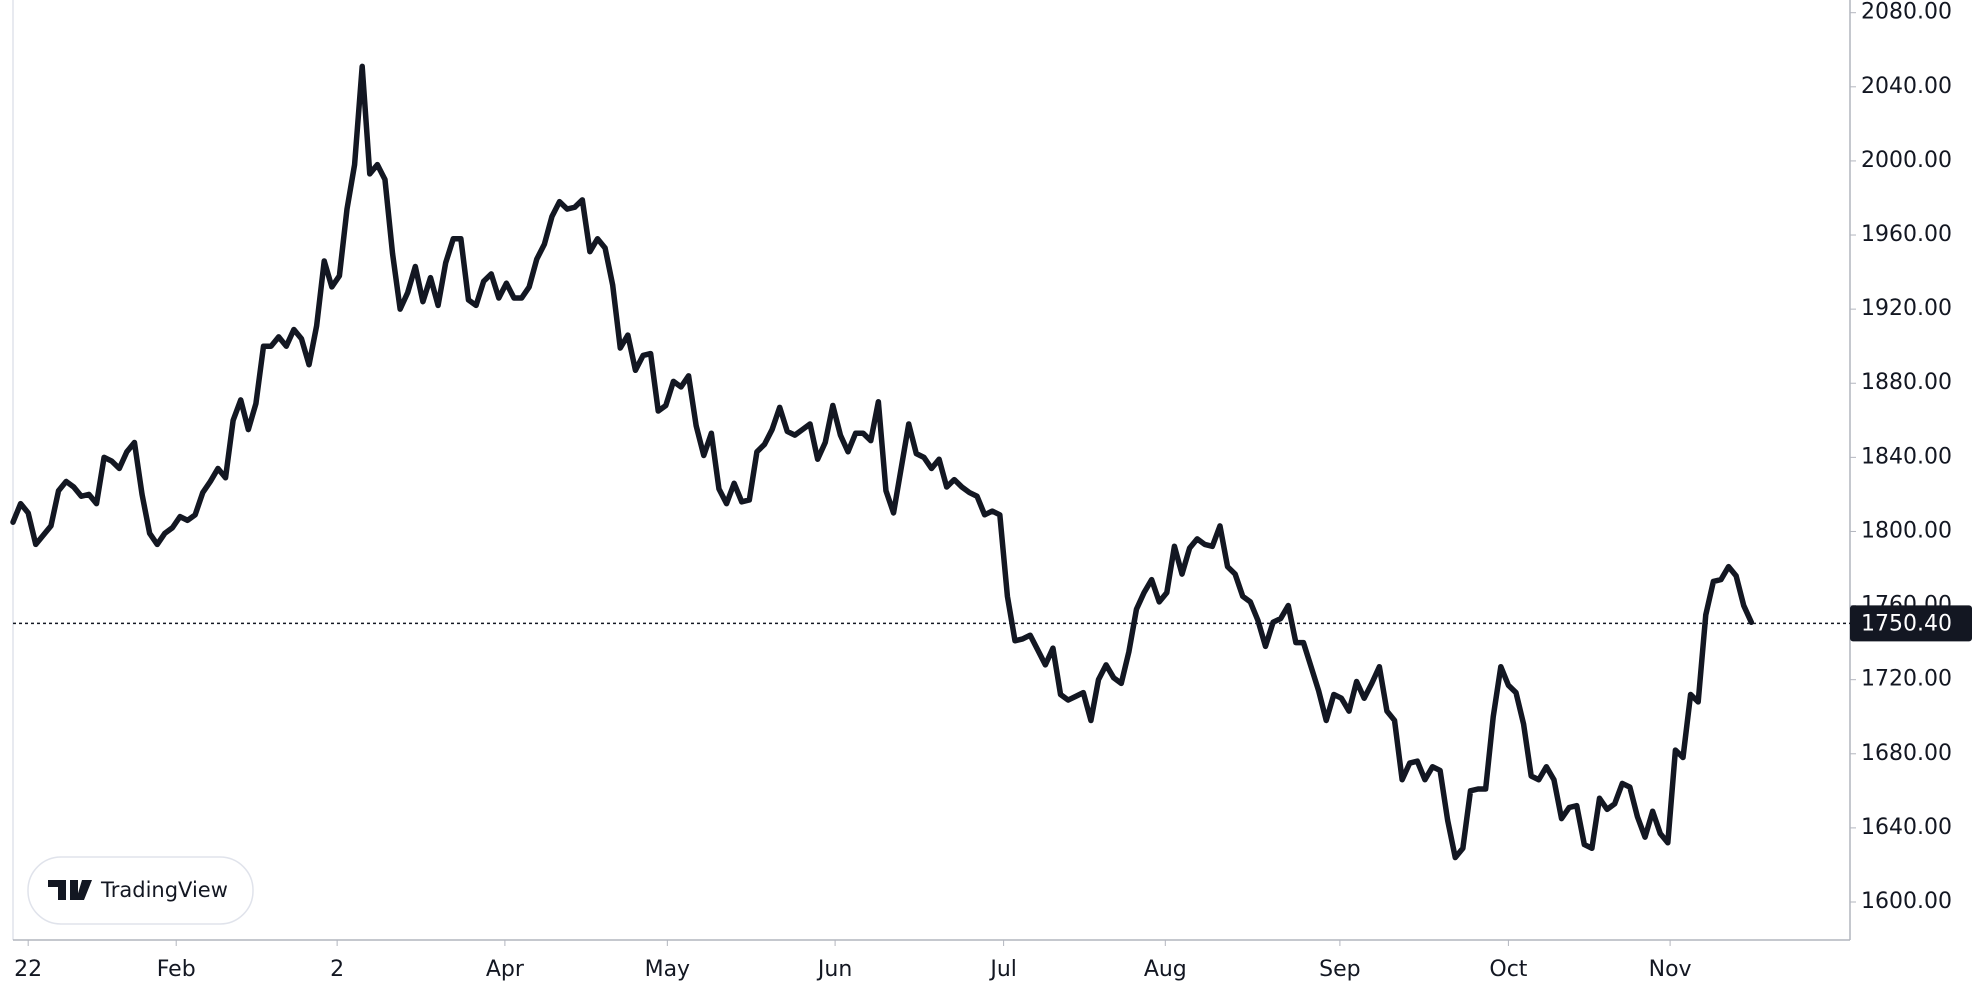  I want to click on y-tick-label: 2040.00, so click(1906, 86).